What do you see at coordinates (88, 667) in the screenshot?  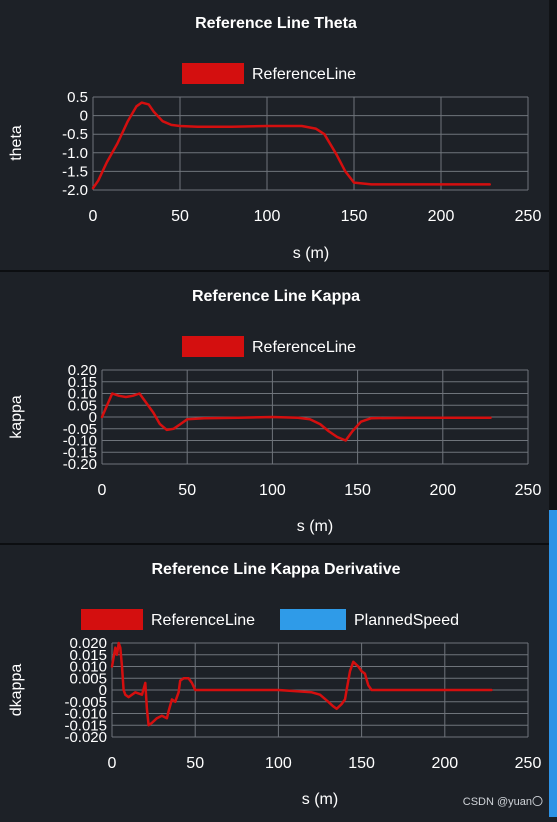 I see `y-tick-label: 0.010` at bounding box center [88, 667].